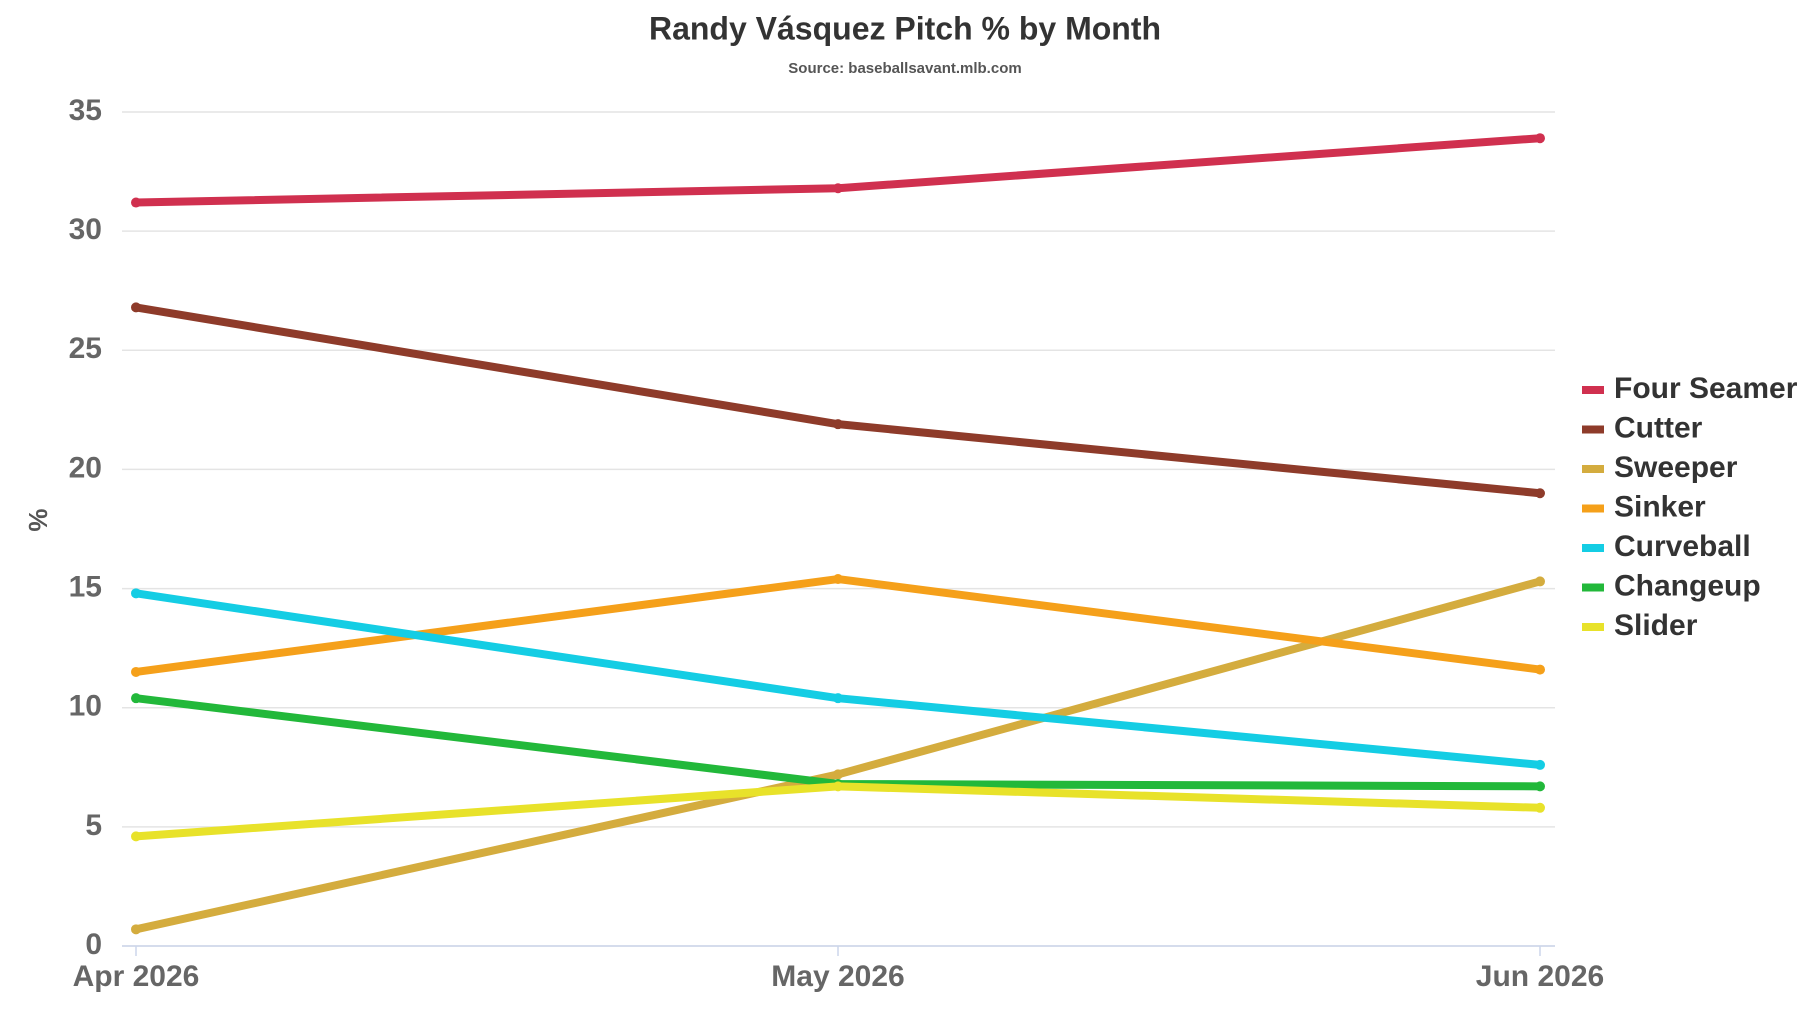 This screenshot has width=1800, height=1013. Describe the element at coordinates (837, 976) in the screenshot. I see `x-tick-label: May 2026` at that location.